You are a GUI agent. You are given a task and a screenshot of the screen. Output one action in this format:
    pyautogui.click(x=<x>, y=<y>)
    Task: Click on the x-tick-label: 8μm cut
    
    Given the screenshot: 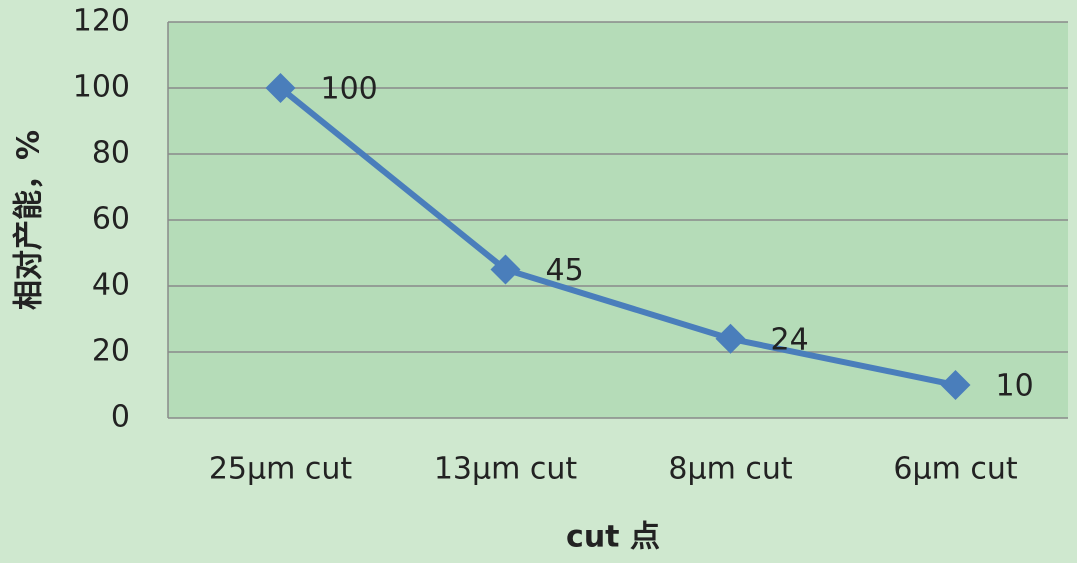 What is the action you would take?
    pyautogui.click(x=730, y=469)
    